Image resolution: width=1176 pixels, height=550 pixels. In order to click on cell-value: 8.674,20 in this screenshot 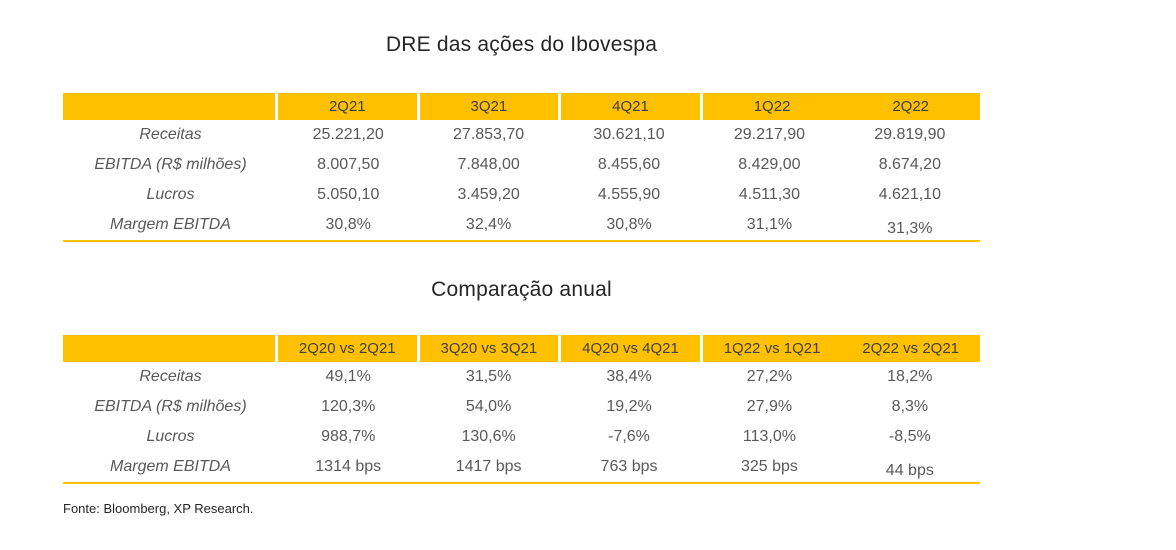, I will do `click(909, 164)`.